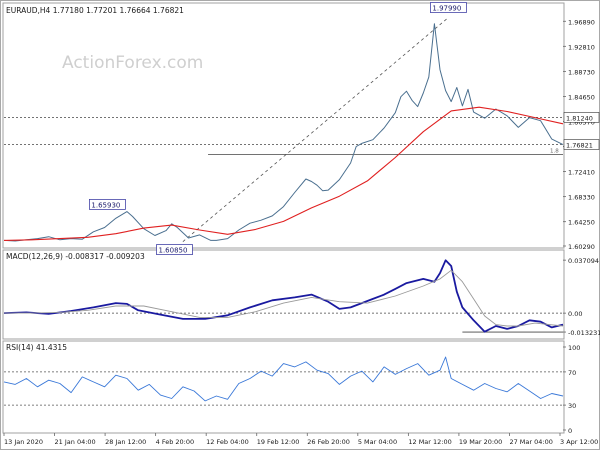 The height and width of the screenshot is (450, 600). Describe the element at coordinates (125, 442) in the screenshot. I see `x-tick-label: 28 Jan 12:00` at that location.